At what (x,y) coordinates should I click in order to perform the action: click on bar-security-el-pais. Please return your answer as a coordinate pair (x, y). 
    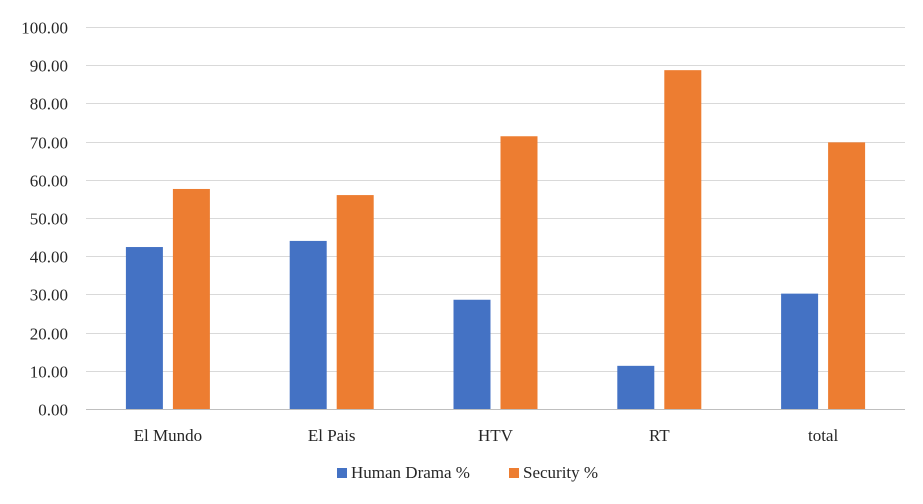
    Looking at the image, I should click on (355, 302).